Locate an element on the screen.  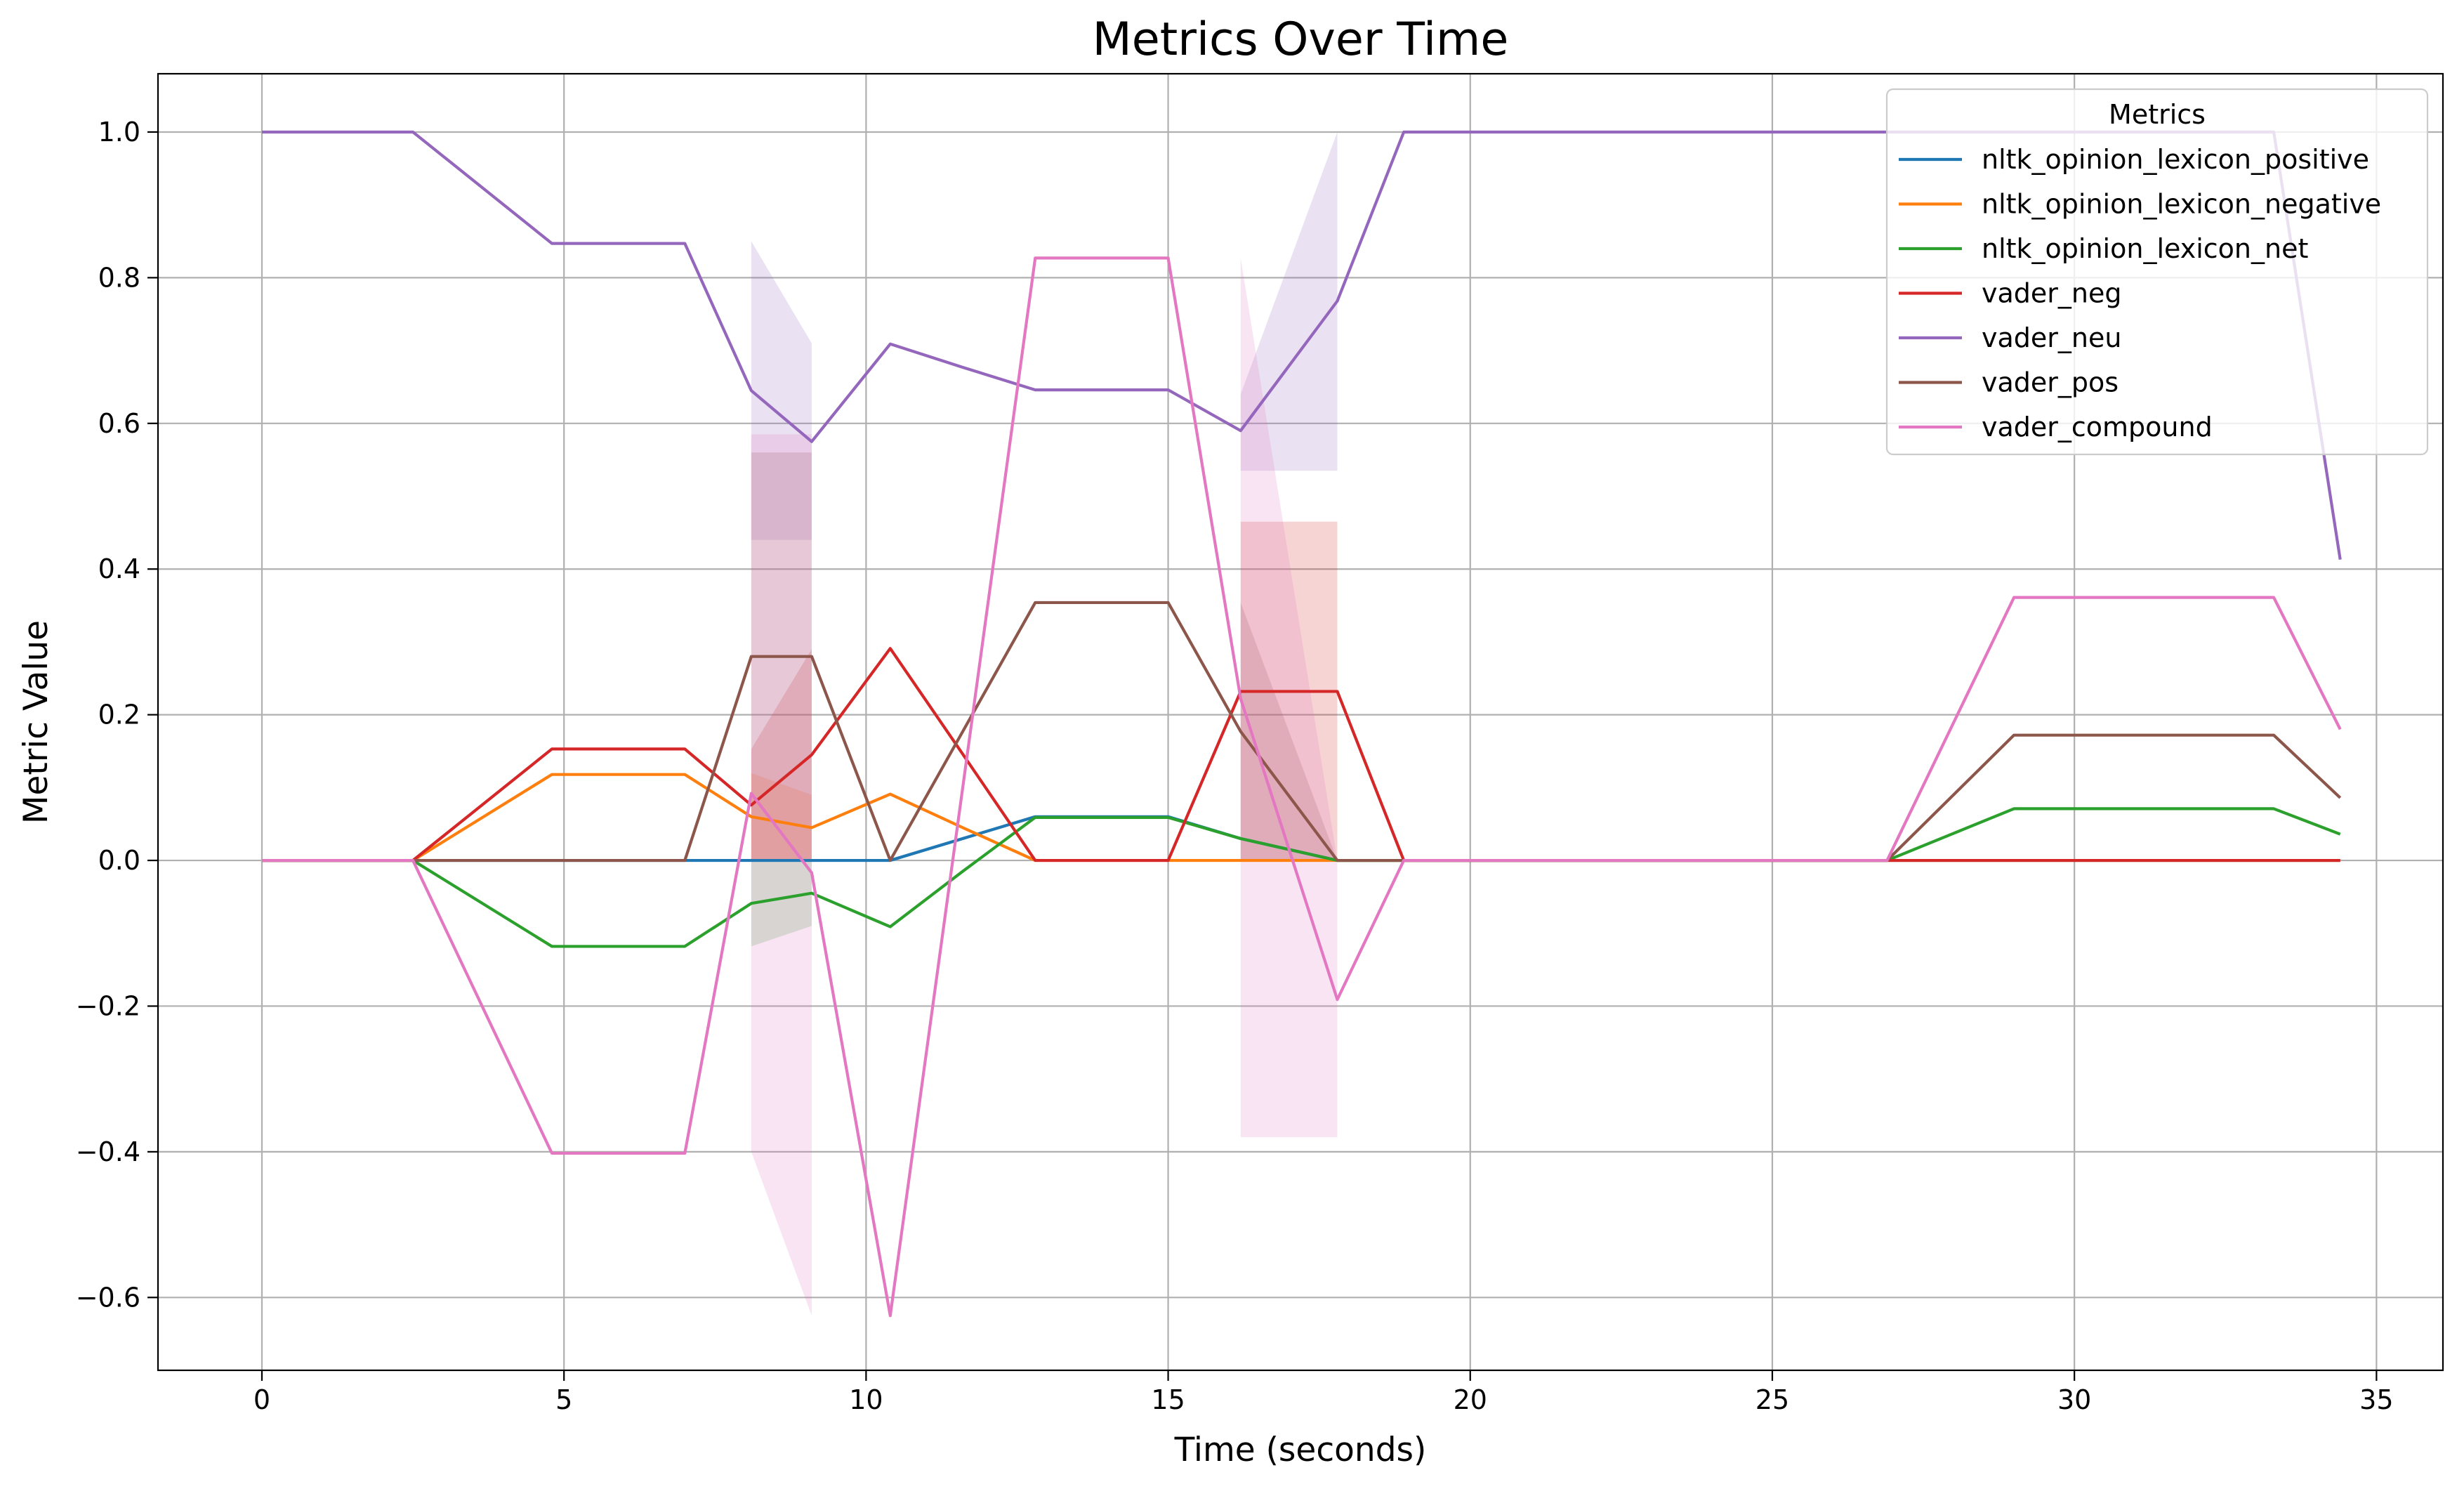
y-tick-label: 0.4 is located at coordinates (119, 568).